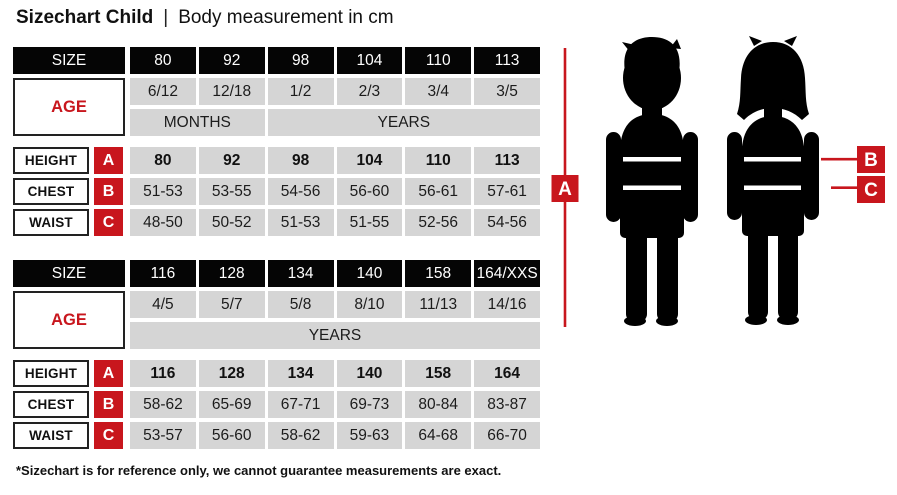 The height and width of the screenshot is (495, 897). I want to click on size-cell: 80, so click(163, 60).